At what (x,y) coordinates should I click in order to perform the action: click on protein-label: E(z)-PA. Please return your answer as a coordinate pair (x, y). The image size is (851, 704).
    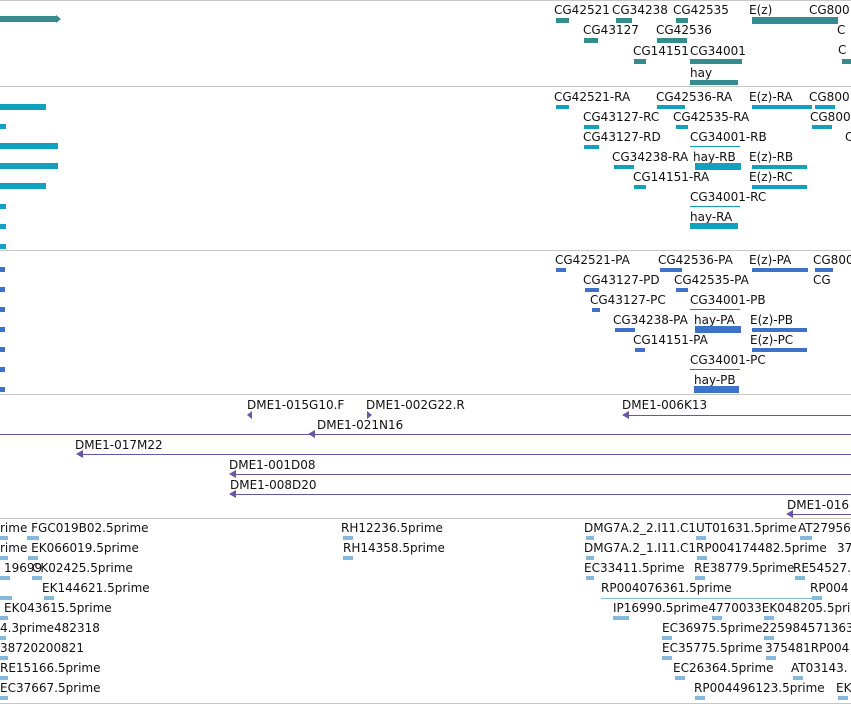
    Looking at the image, I should click on (770, 260).